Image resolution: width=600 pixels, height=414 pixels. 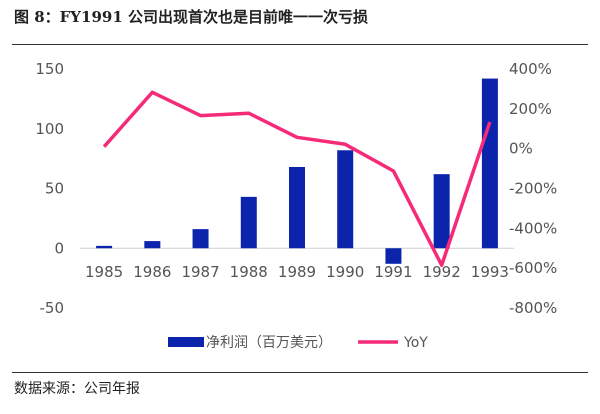 What do you see at coordinates (59, 248) in the screenshot?
I see `left-axis-tick: 0` at bounding box center [59, 248].